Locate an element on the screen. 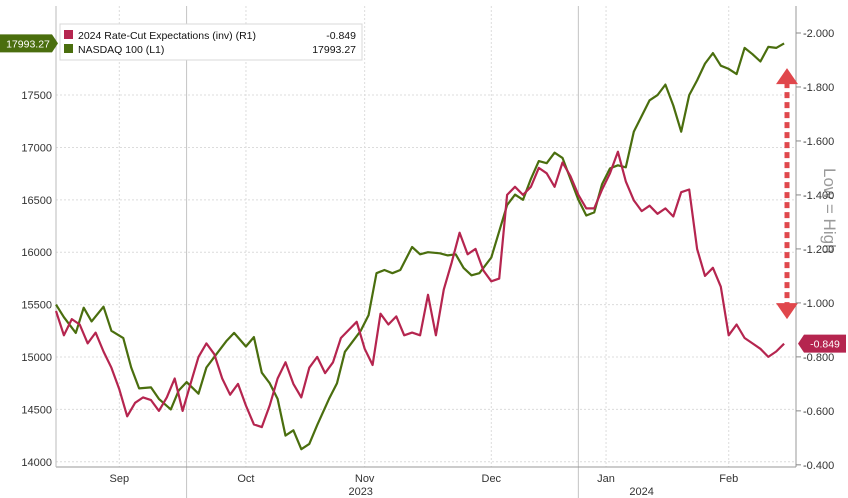  left-last-value-text: 17993.27 is located at coordinates (28, 44).